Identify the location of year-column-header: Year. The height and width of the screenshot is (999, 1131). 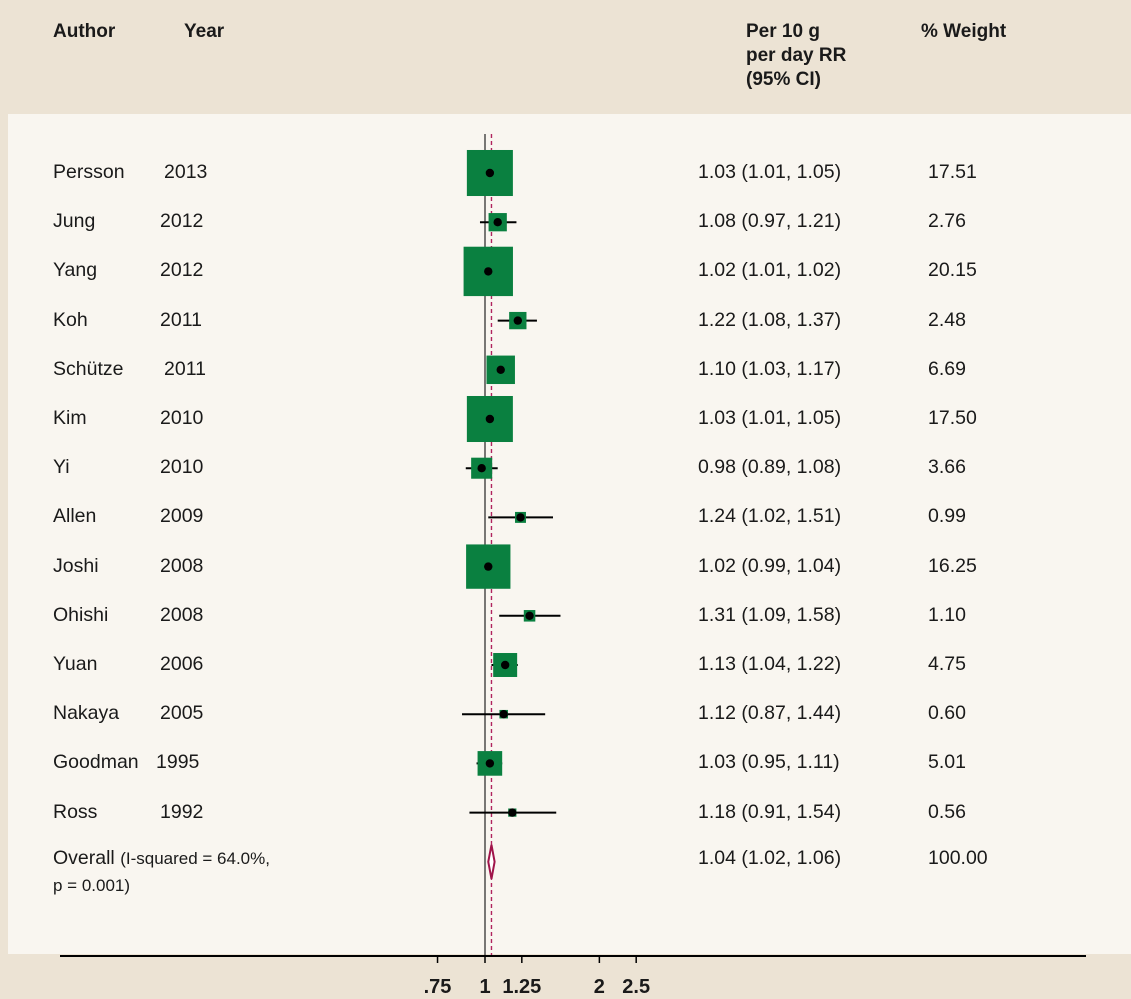
(204, 31).